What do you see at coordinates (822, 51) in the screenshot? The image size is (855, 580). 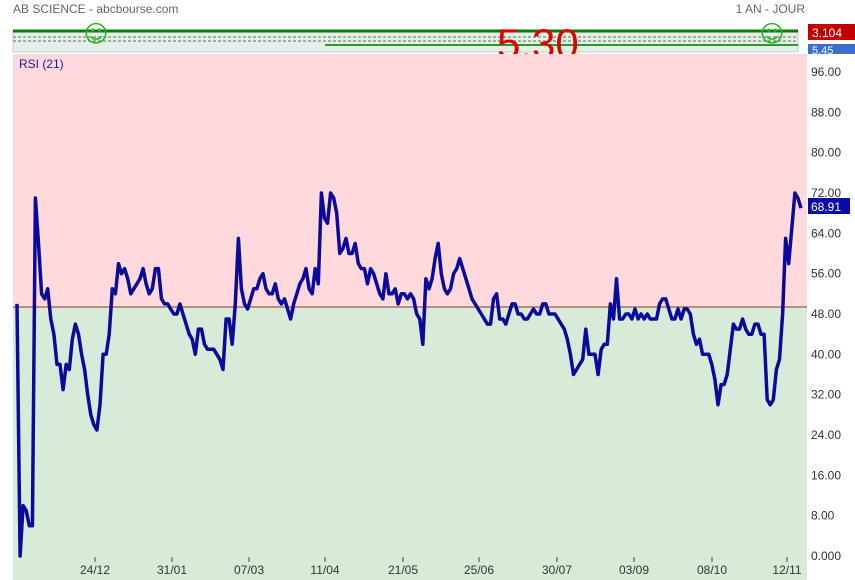 I see `price-badge-2: 5.45` at bounding box center [822, 51].